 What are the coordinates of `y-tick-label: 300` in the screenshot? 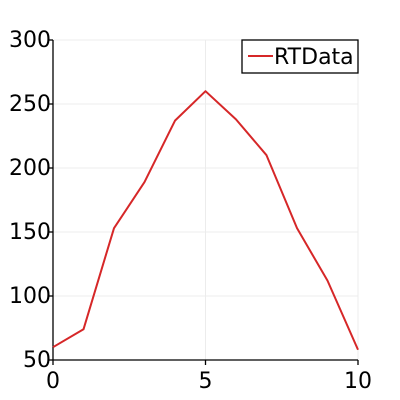 It's located at (30, 40).